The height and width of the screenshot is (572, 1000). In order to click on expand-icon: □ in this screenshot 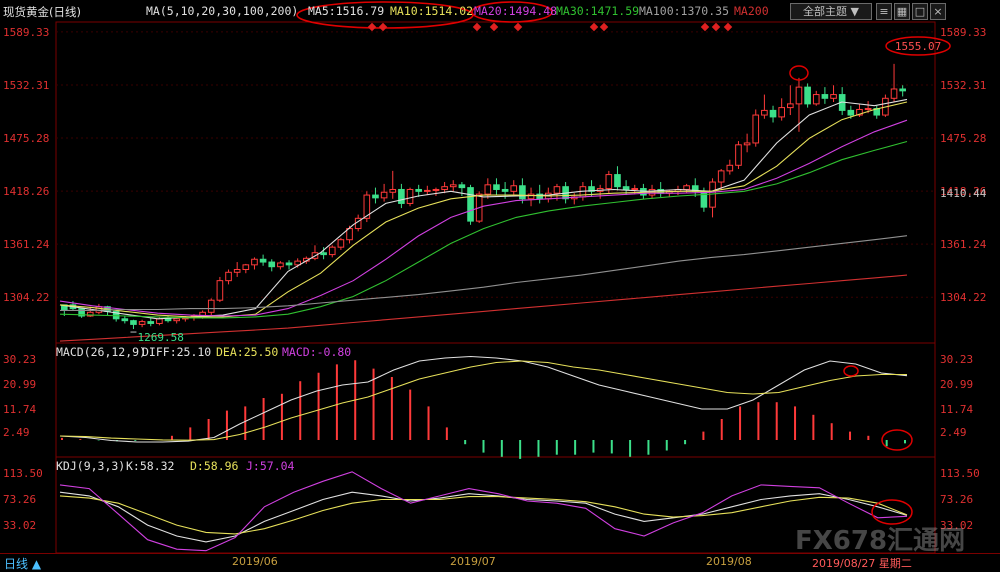, I will do `click(920, 11)`.